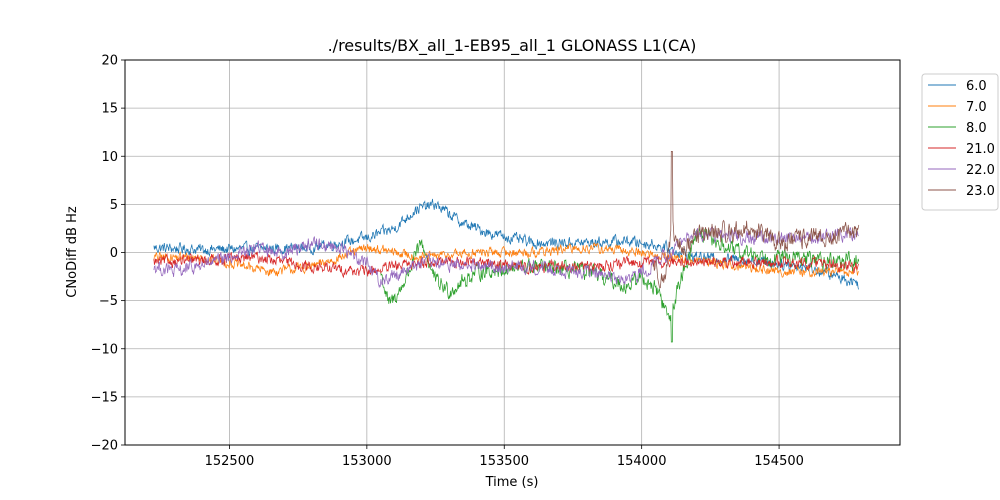 The height and width of the screenshot is (500, 1000). I want to click on x-tick-label: 154500, so click(779, 461).